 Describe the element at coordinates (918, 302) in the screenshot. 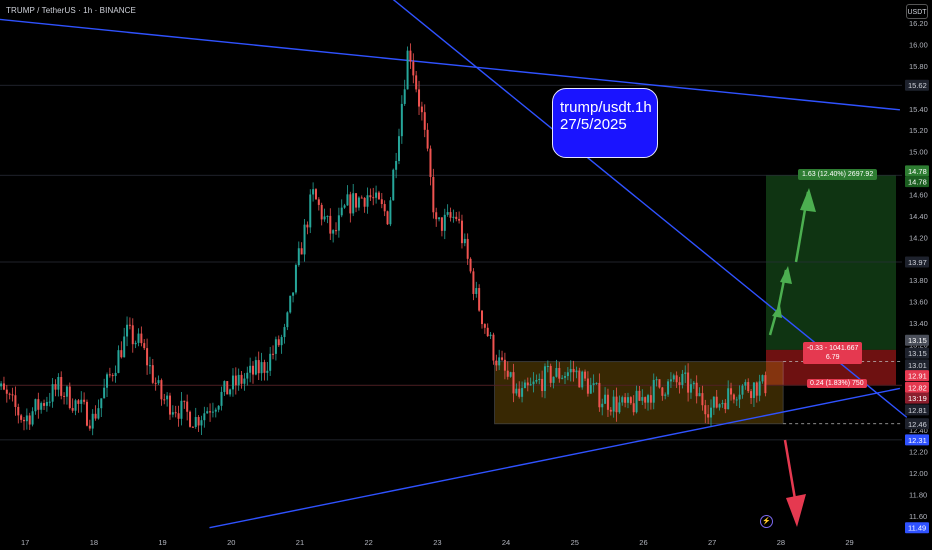

I see `y-tick-label: 13.60` at that location.